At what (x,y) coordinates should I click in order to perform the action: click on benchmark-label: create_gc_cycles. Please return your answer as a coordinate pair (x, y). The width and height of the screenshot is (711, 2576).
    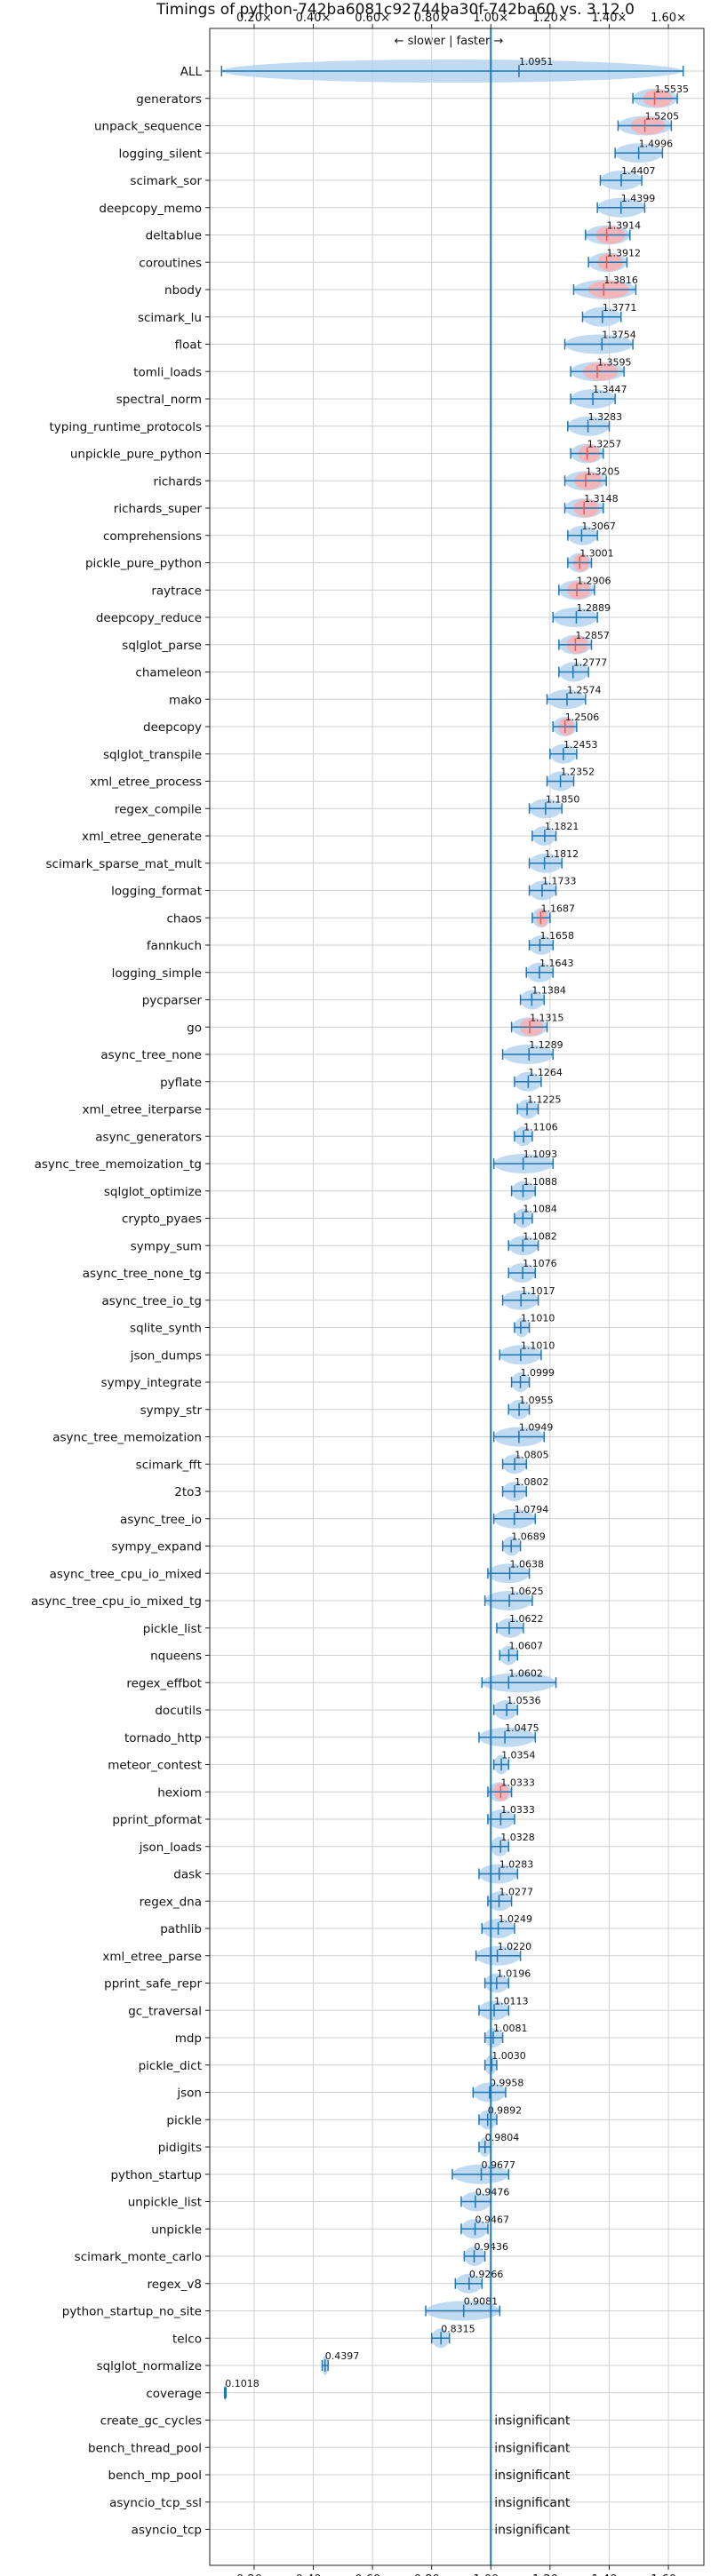
    Looking at the image, I should click on (151, 2421).